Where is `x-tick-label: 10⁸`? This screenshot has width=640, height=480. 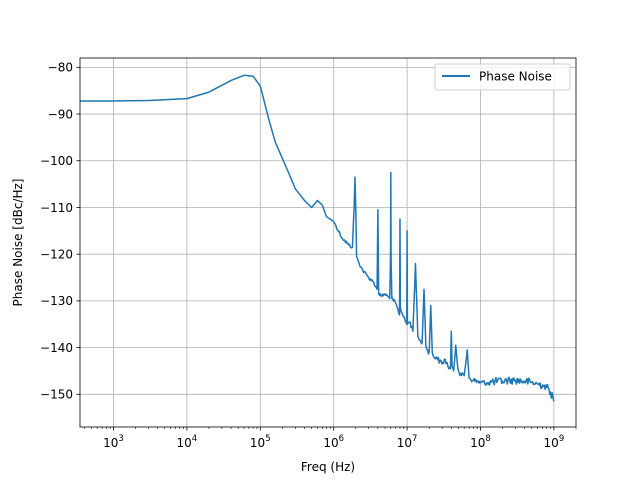
x-tick-label: 10⁸ is located at coordinates (480, 442).